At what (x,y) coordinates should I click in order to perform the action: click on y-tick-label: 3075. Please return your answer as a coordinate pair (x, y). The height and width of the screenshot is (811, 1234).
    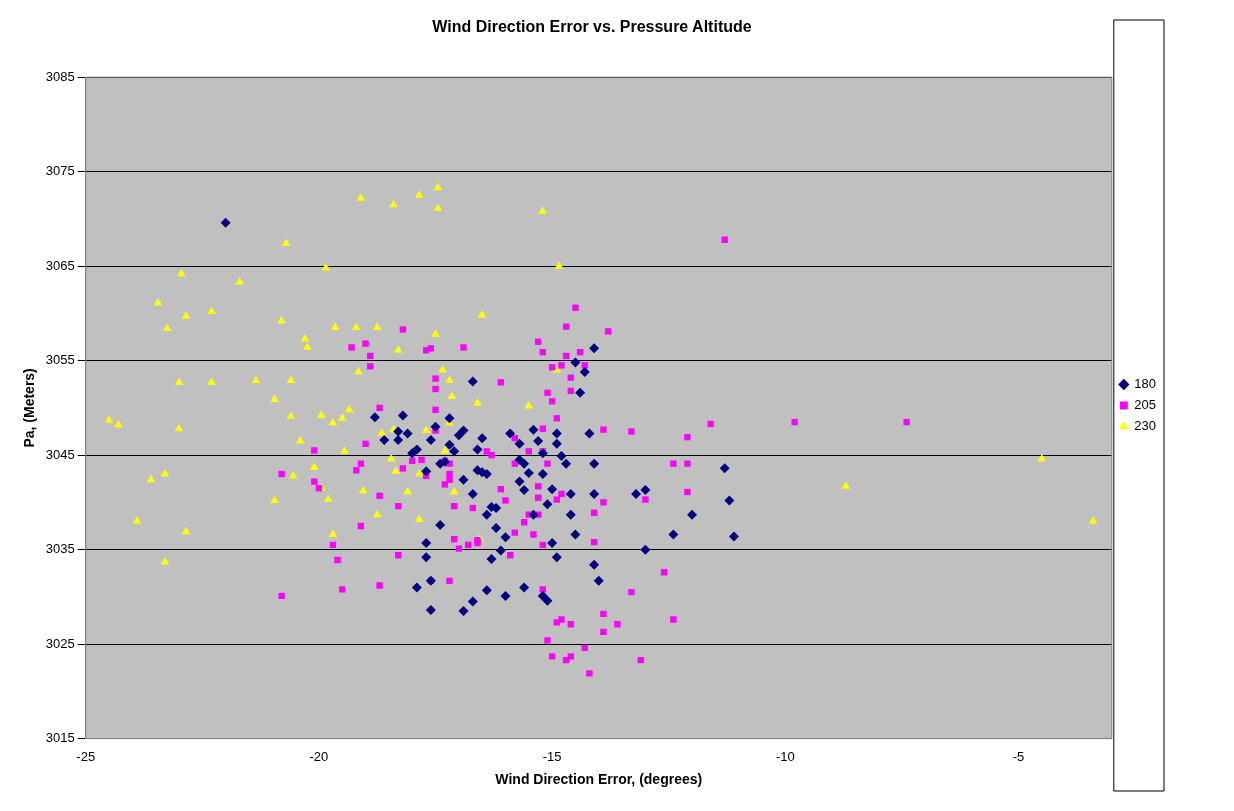
    Looking at the image, I should click on (60, 171).